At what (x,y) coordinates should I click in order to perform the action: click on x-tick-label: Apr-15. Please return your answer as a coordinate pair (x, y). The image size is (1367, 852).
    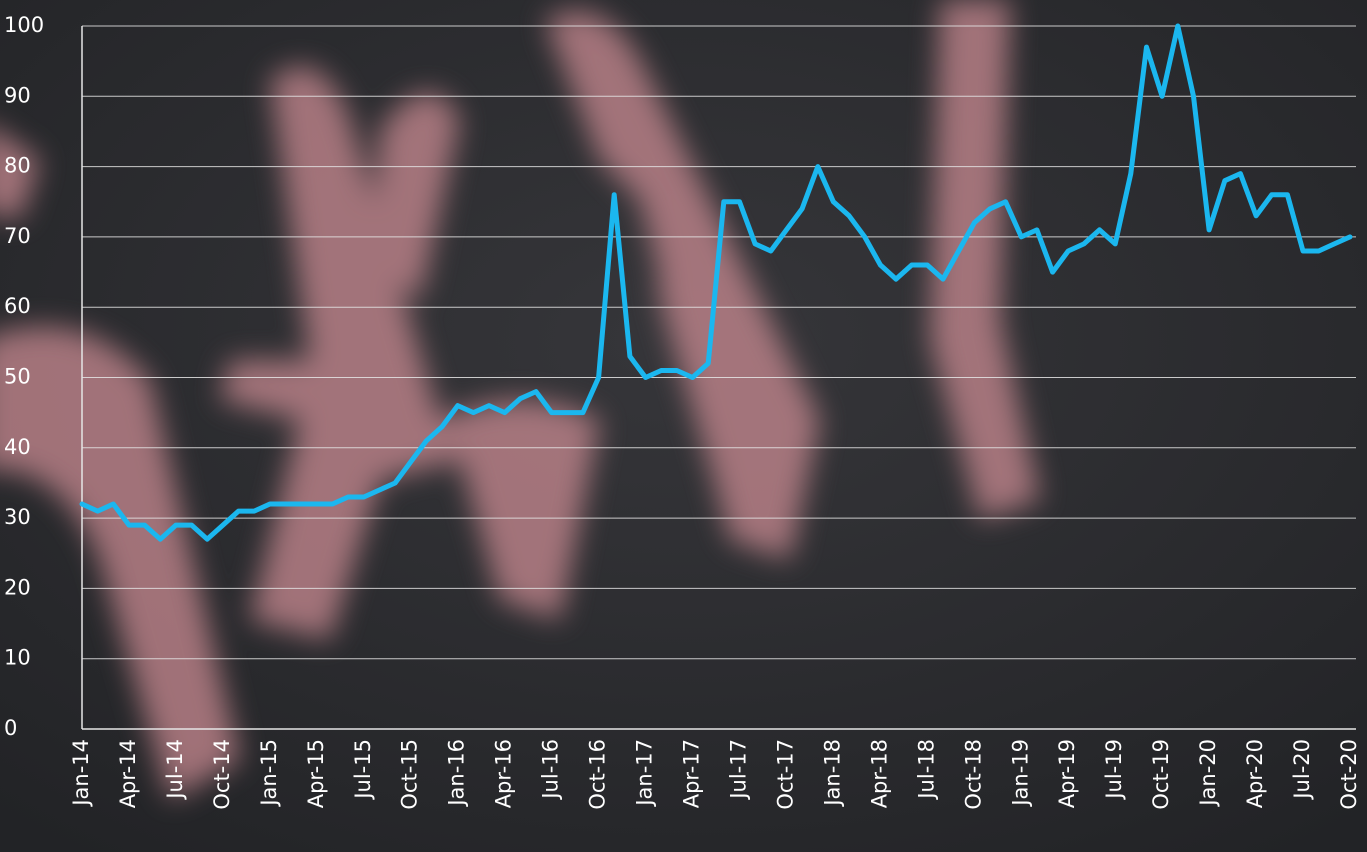
    Looking at the image, I should click on (316, 773).